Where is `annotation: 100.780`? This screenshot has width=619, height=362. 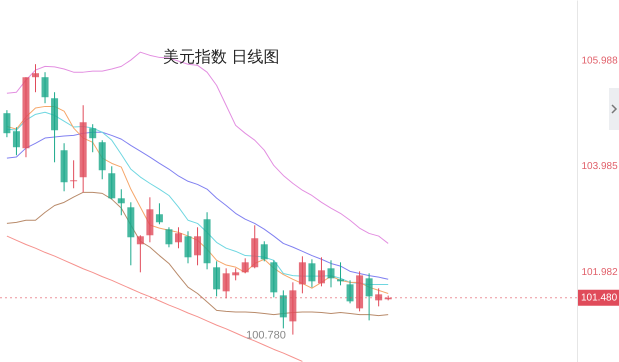
annotation: 100.780 is located at coordinates (266, 336).